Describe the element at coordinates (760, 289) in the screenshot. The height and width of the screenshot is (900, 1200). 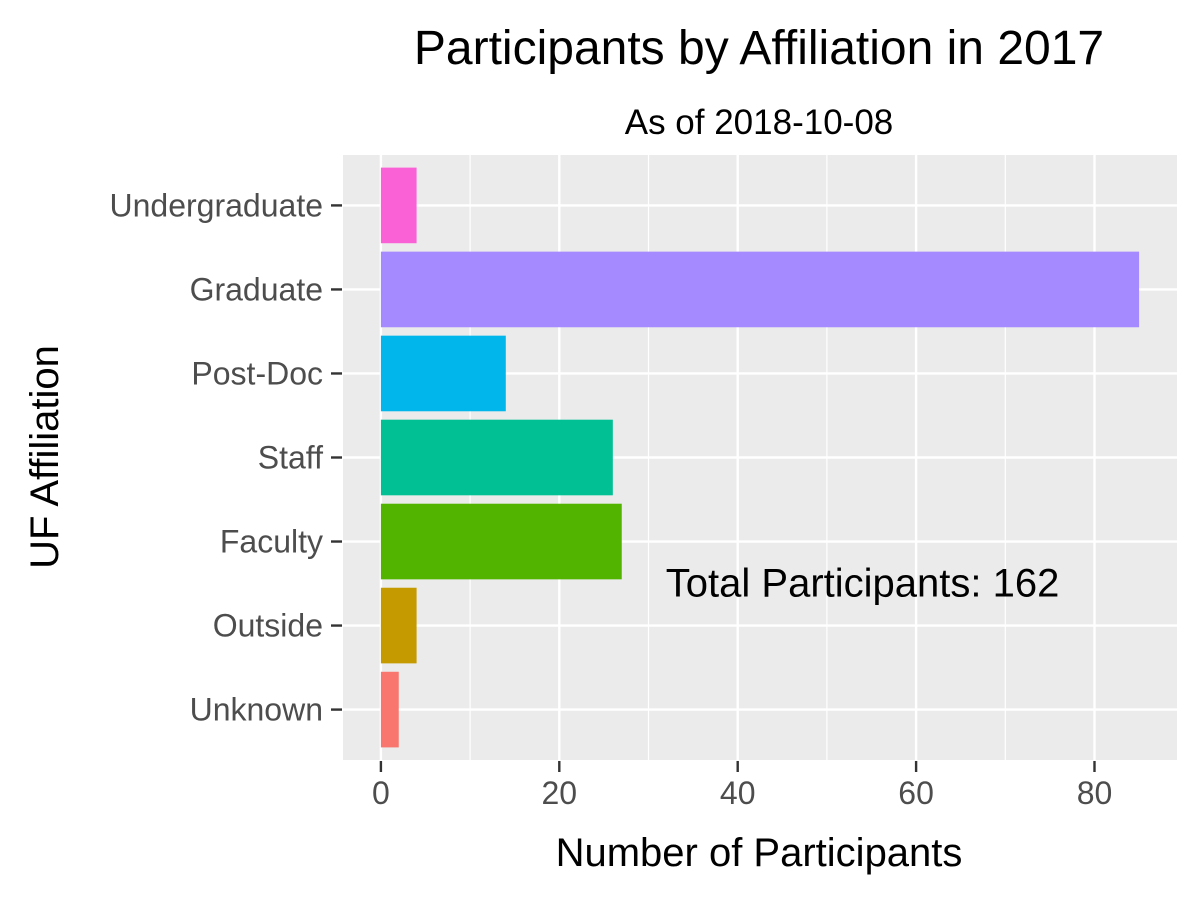
I see `bar-graduate` at that location.